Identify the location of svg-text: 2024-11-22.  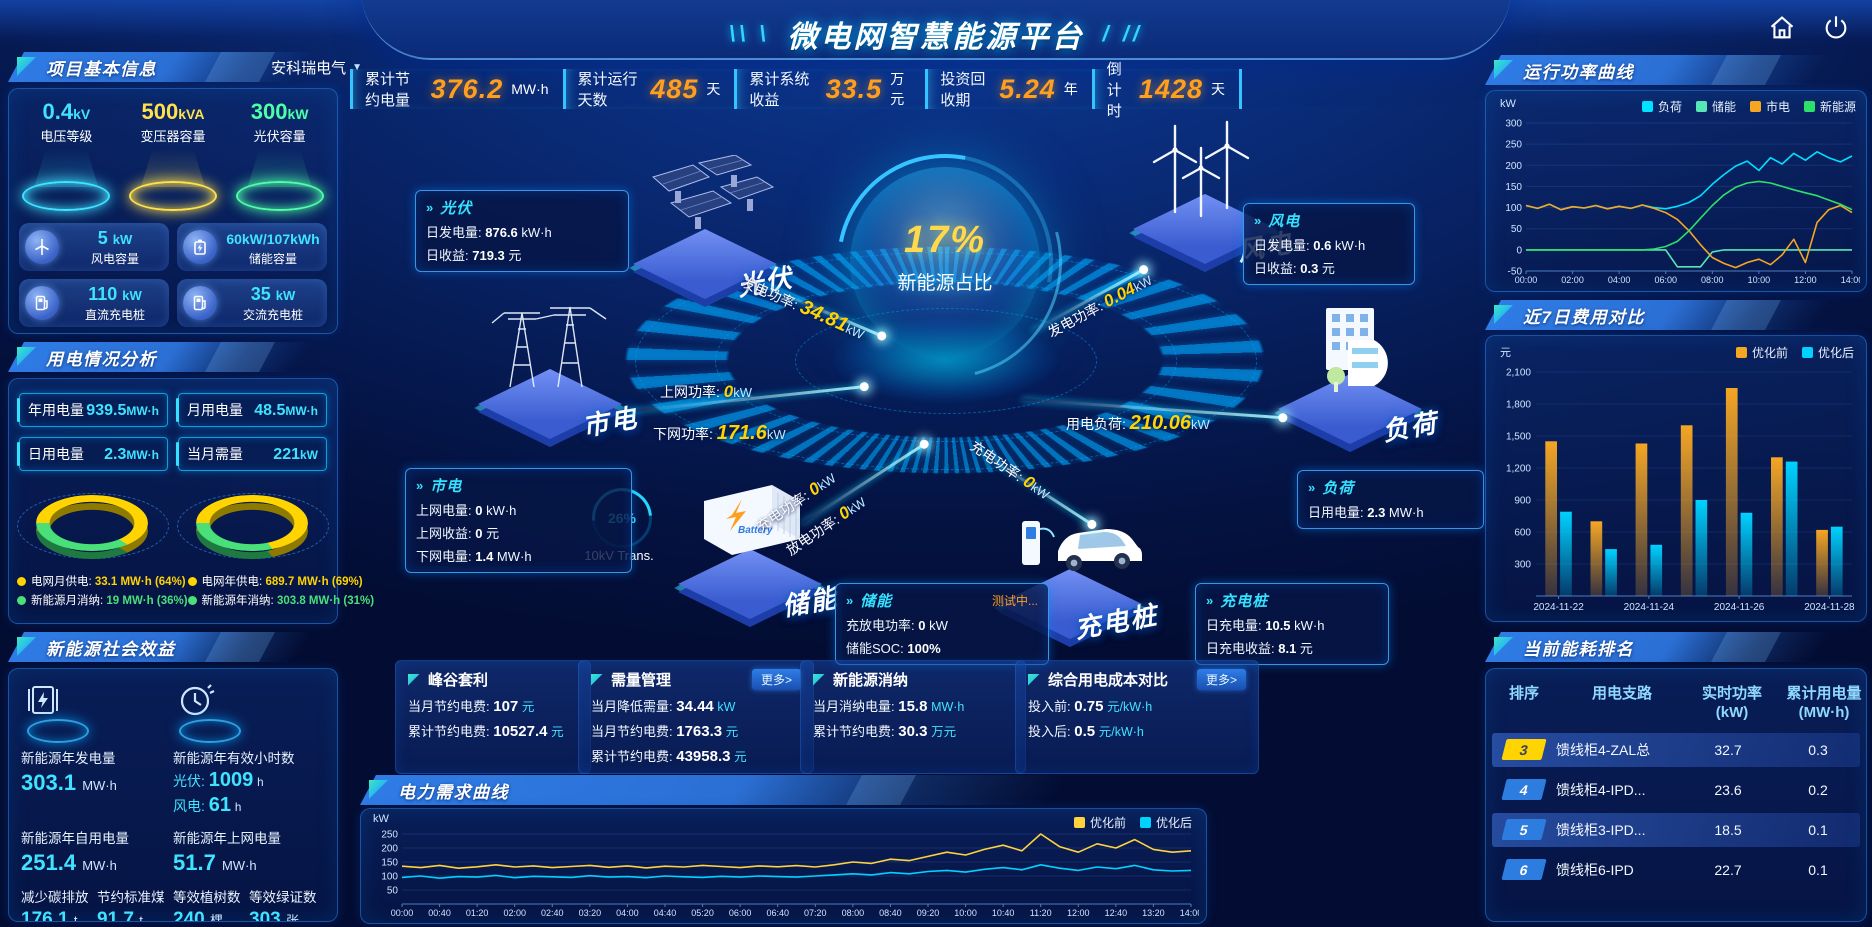
(1558, 607).